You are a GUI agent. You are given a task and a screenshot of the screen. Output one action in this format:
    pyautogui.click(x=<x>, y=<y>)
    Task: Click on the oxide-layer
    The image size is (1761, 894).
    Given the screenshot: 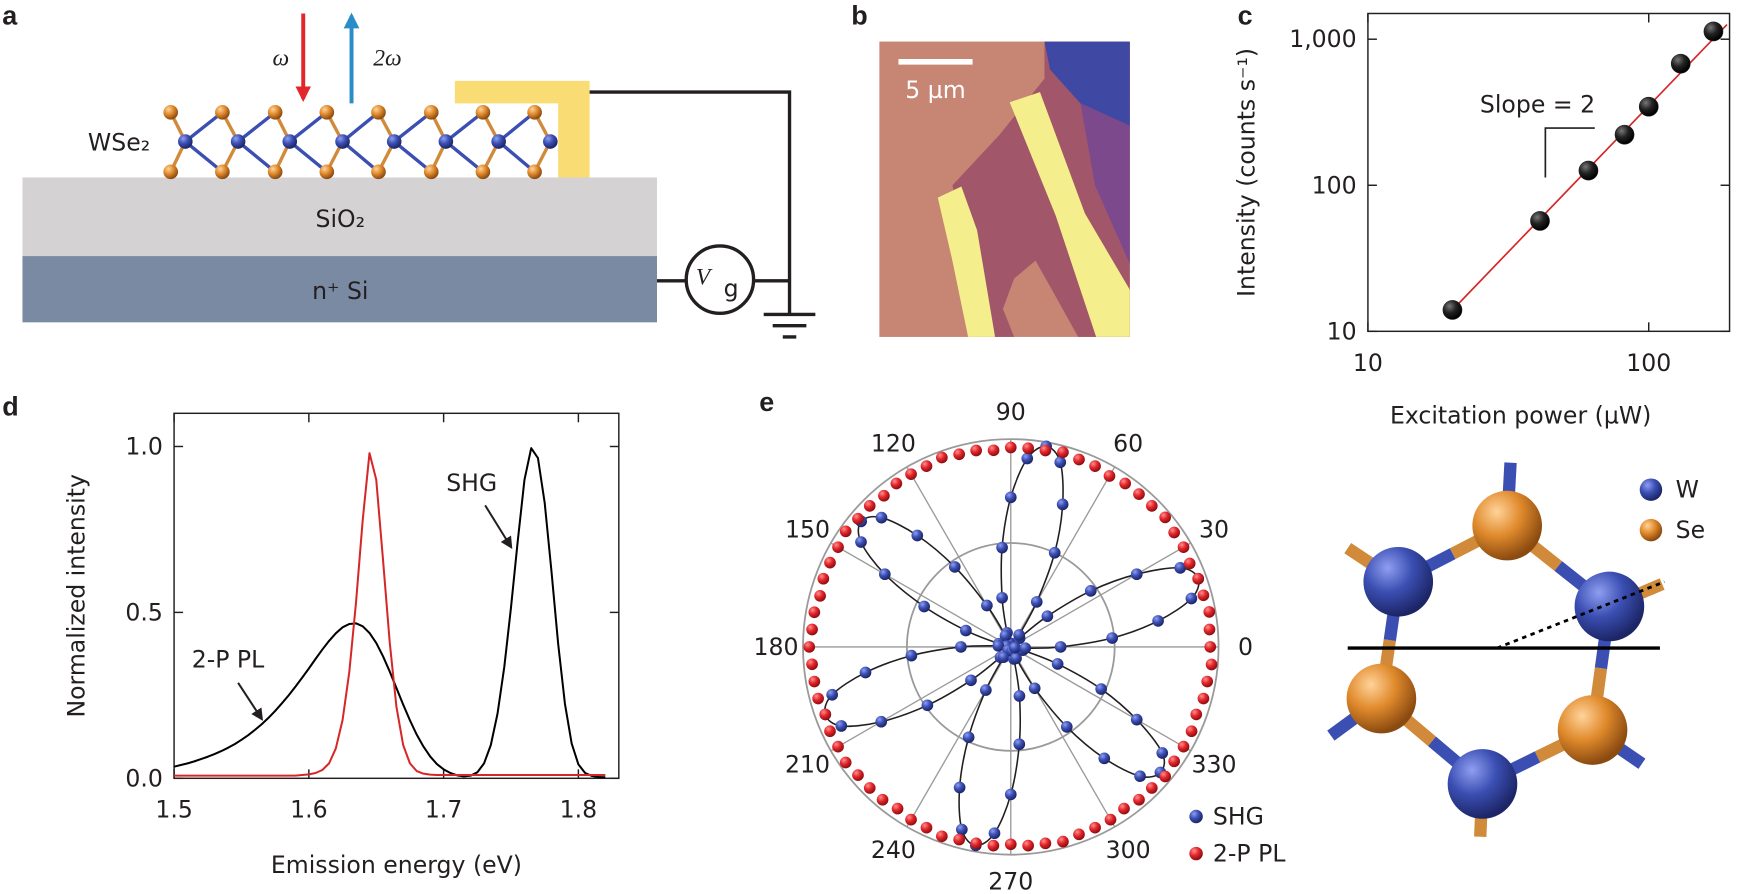 What is the action you would take?
    pyautogui.click(x=340, y=217)
    